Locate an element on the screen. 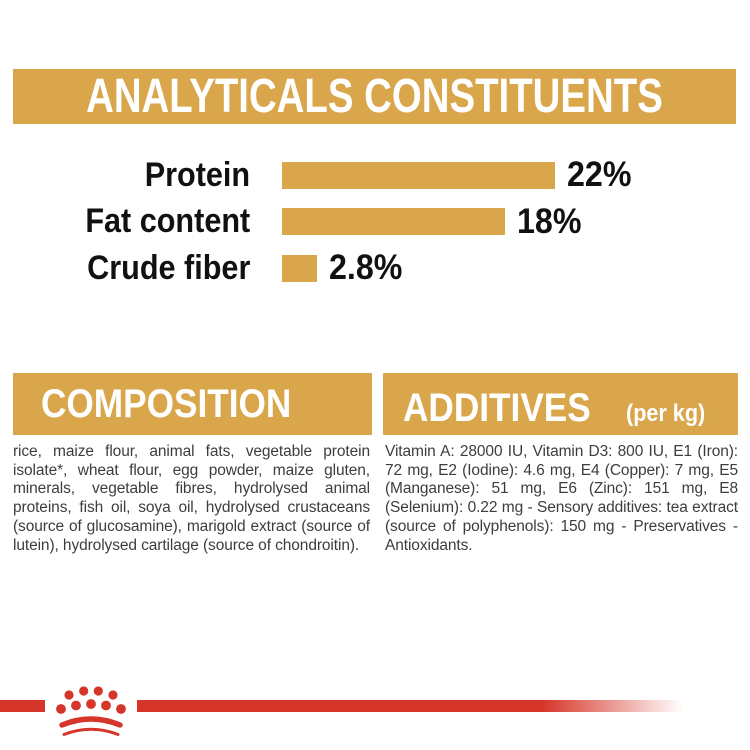  royal-canin-crown-logo-icon is located at coordinates (91, 711).